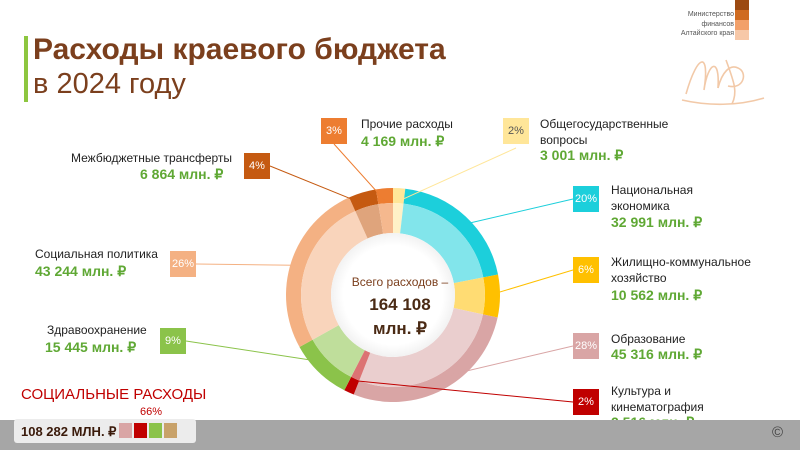 The width and height of the screenshot is (800, 450). What do you see at coordinates (69, 431) in the screenshot?
I see `social-expenses-amount: 108 282 МЛН. ₽` at bounding box center [69, 431].